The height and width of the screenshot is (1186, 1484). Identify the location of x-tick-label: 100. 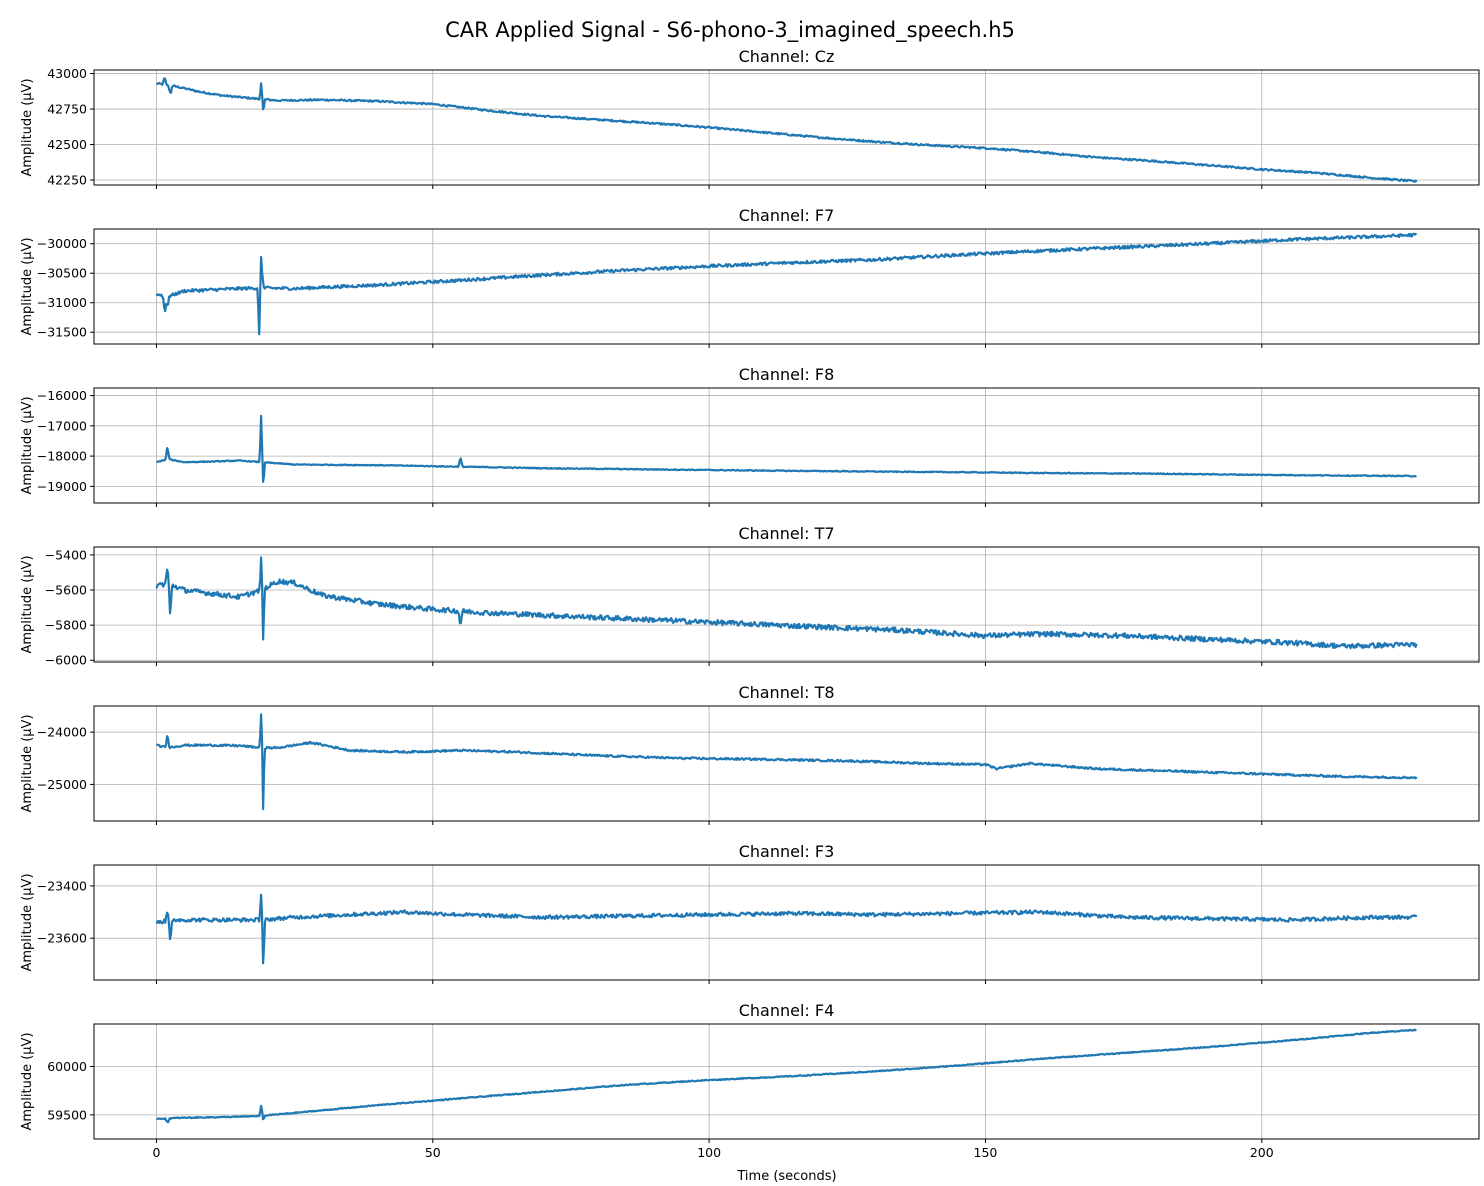
(709, 1152).